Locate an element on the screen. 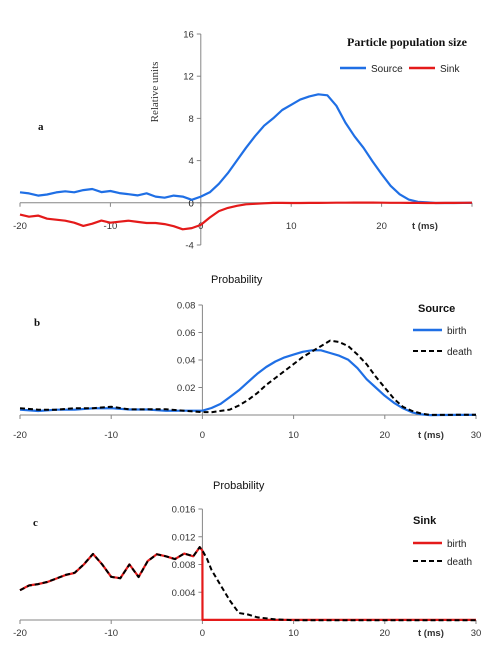 Image resolution: width=494 pixels, height=646 pixels. legend-c-death-label: death is located at coordinates (459, 562).